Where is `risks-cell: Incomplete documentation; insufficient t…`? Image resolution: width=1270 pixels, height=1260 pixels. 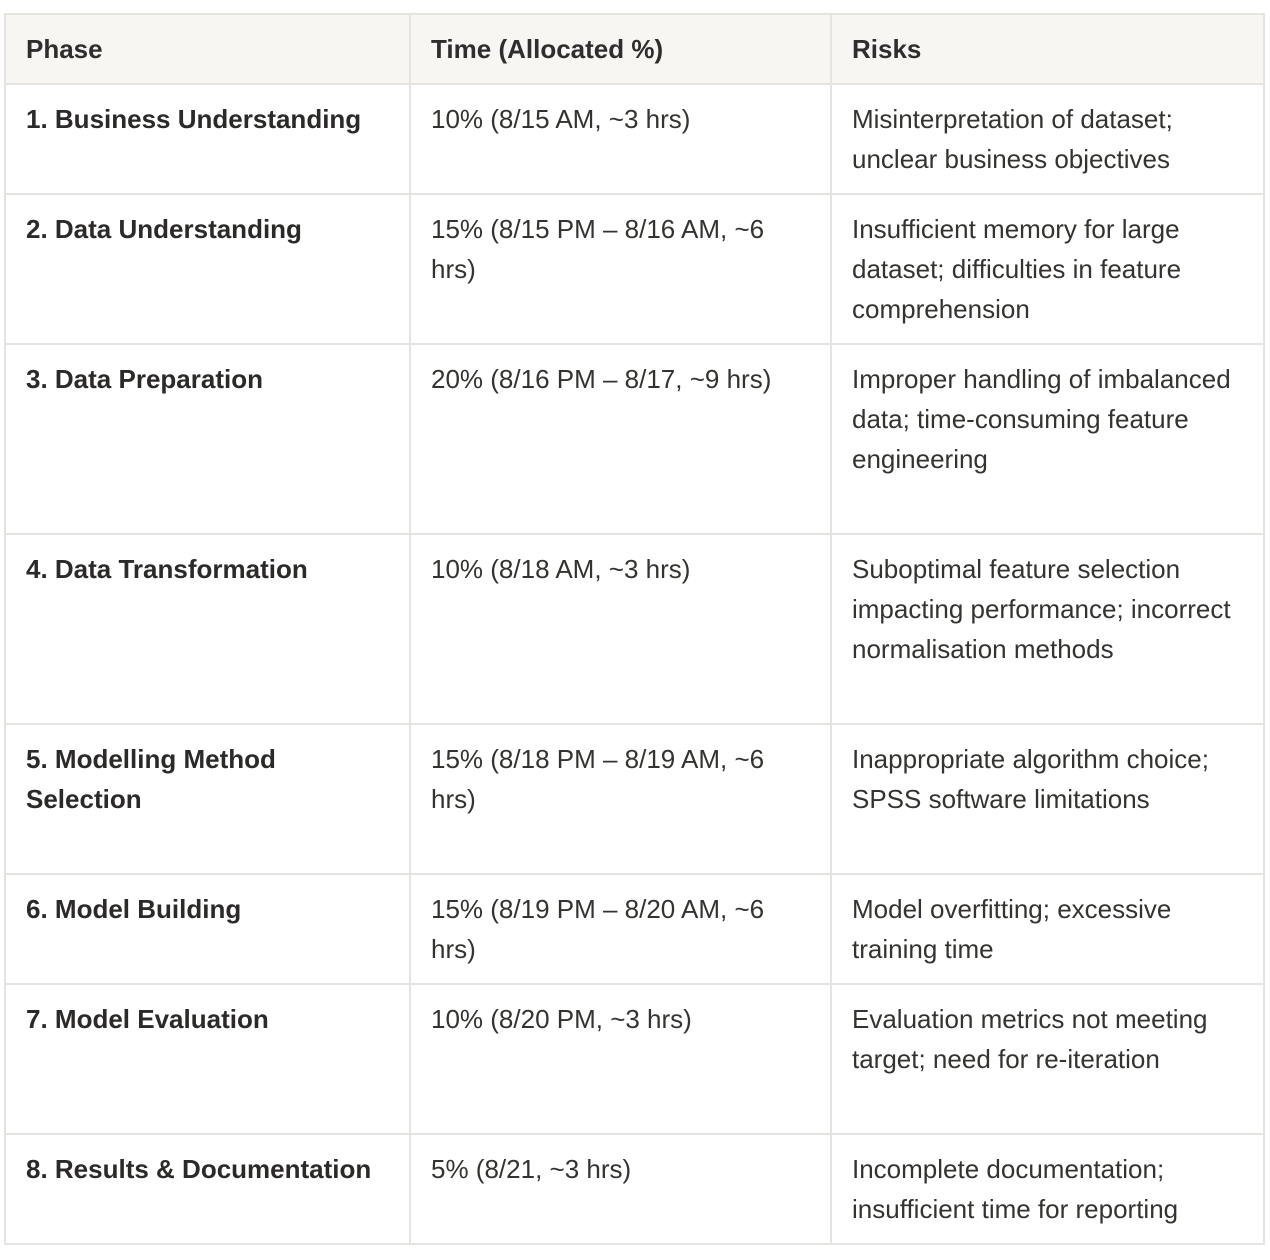
risks-cell: Incomplete documentation; insufficient t… is located at coordinates (1047, 1189).